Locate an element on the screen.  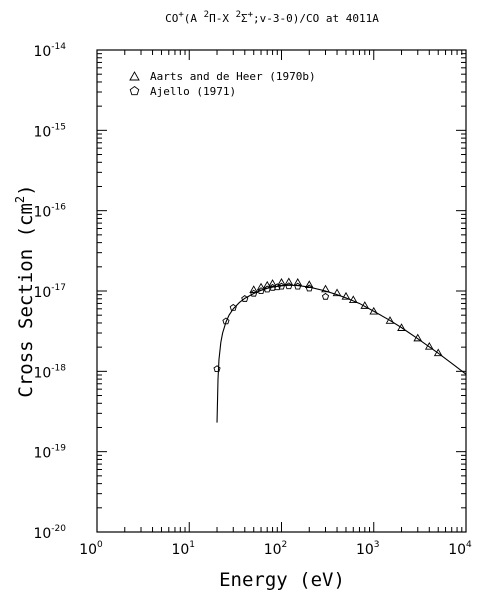
y-tick-label: 10-19 is located at coordinates (49, 453).